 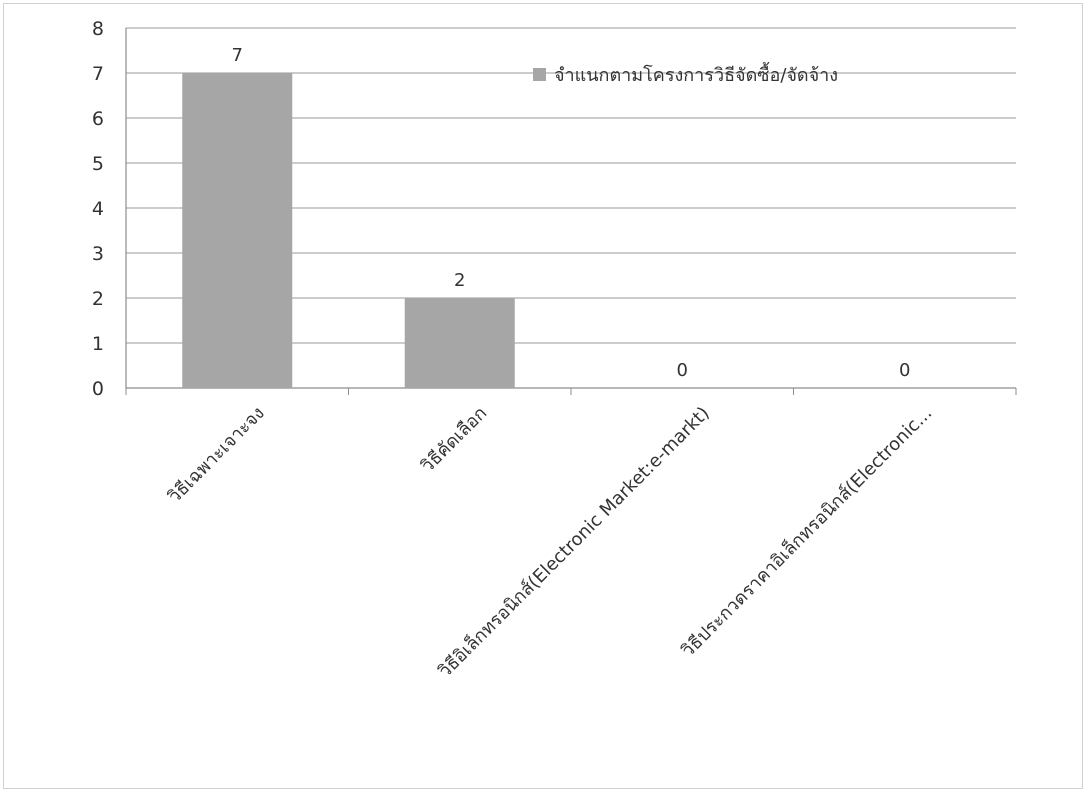 I want to click on legend-label: จำแนกตามโครงการวิธีจัดซื้อ/จัดจ้าง, so click(x=696, y=74).